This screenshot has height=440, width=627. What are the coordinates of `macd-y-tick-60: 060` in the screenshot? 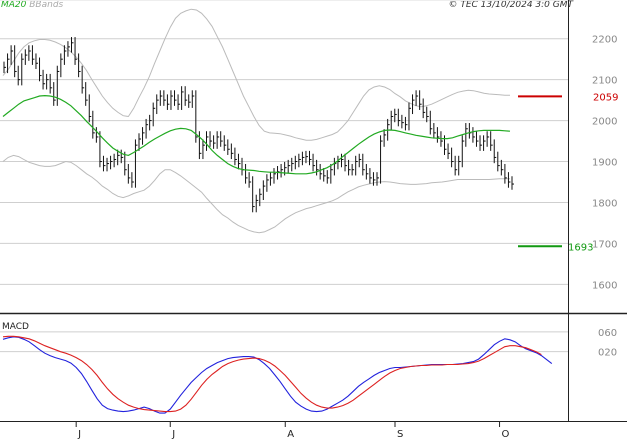 It's located at (607, 333).